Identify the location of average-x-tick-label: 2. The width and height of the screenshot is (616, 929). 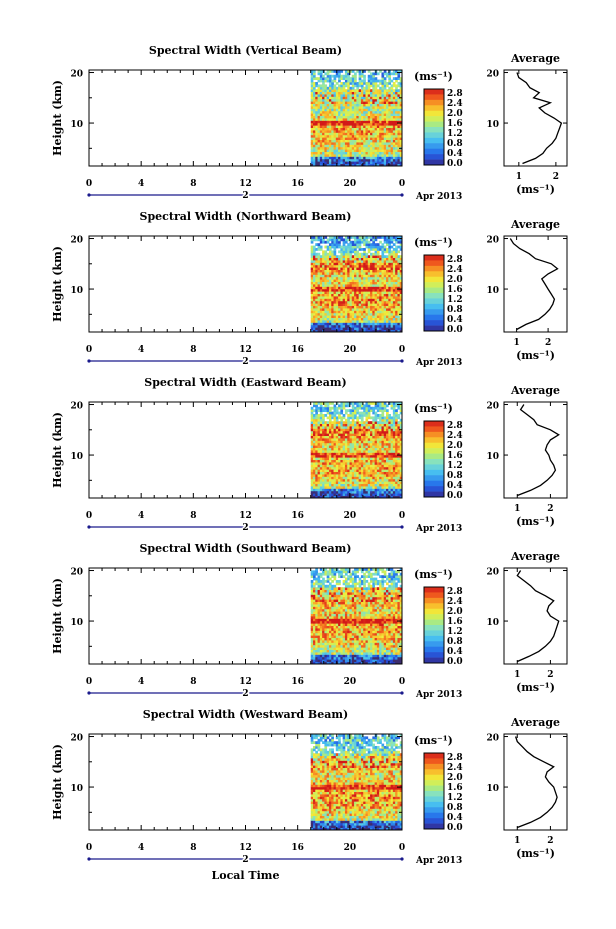
(550, 509).